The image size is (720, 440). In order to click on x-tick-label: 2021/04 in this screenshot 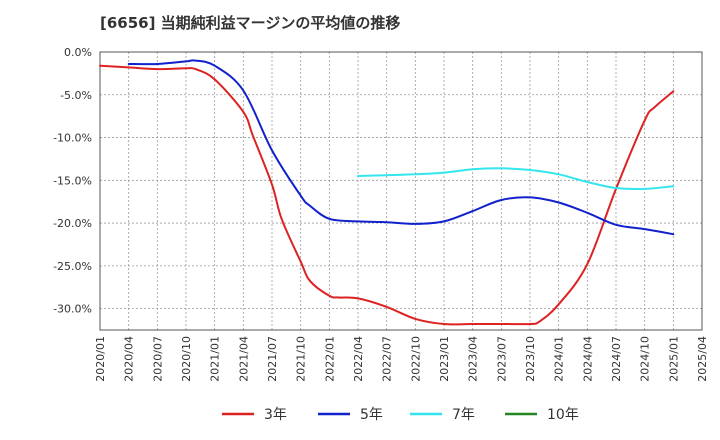, I will do `click(243, 359)`.